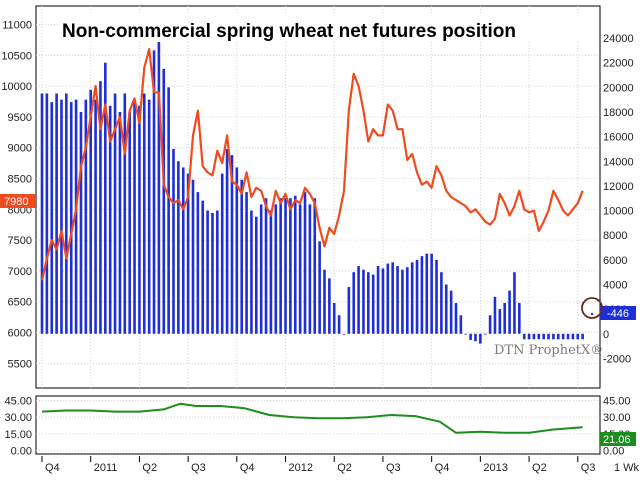 The image size is (640, 480). Describe the element at coordinates (20, 241) in the screenshot. I see `left-tick-label: 7500` at that location.